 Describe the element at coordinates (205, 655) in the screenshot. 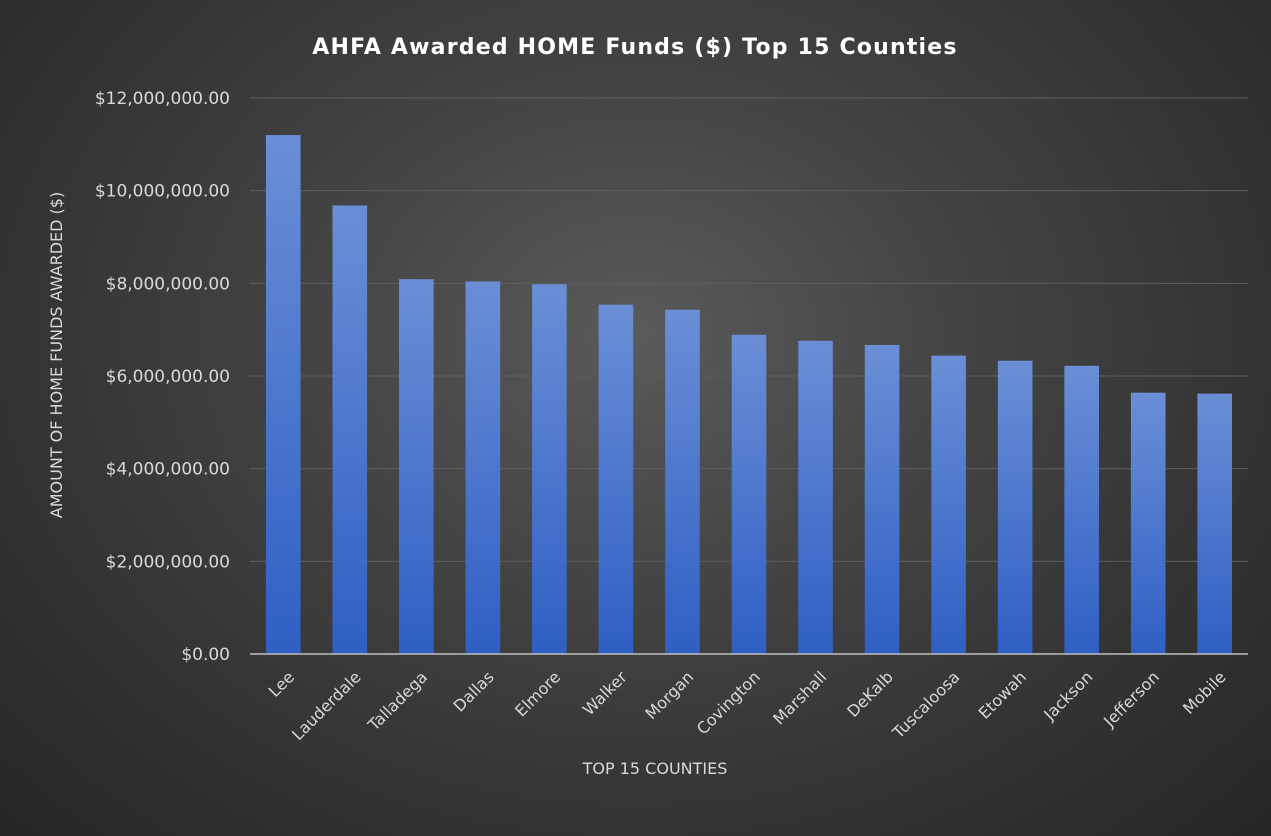

I see `y-tick-label: $0.00` at that location.